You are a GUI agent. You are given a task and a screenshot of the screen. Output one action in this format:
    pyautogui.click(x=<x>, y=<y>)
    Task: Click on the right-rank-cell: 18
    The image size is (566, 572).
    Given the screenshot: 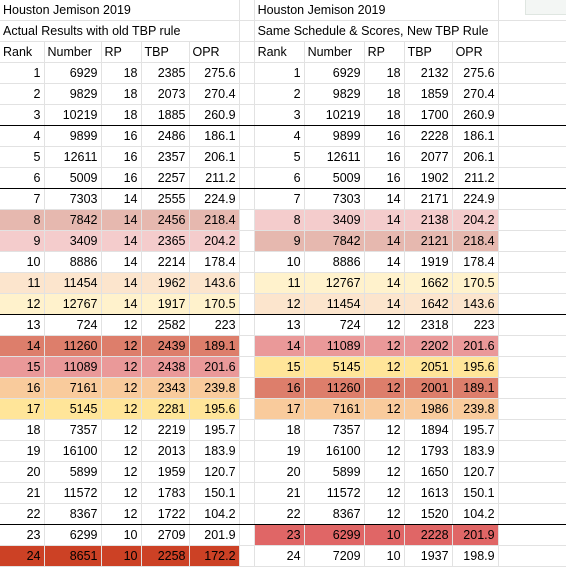 What is the action you would take?
    pyautogui.click(x=279, y=430)
    